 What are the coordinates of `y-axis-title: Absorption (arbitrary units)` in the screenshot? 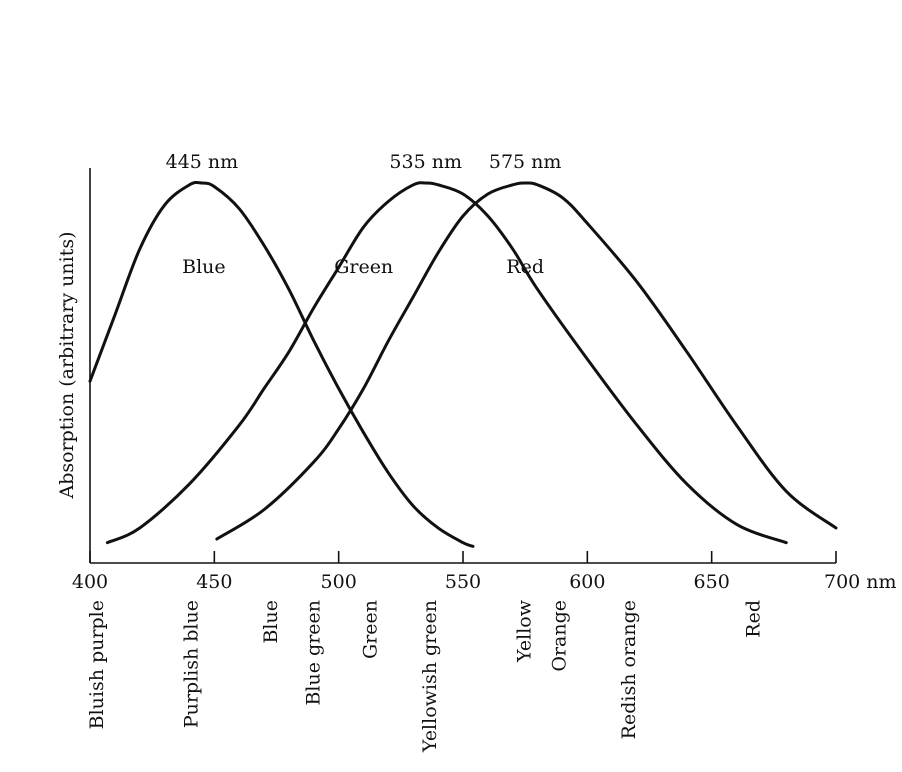 It's located at (67, 365).